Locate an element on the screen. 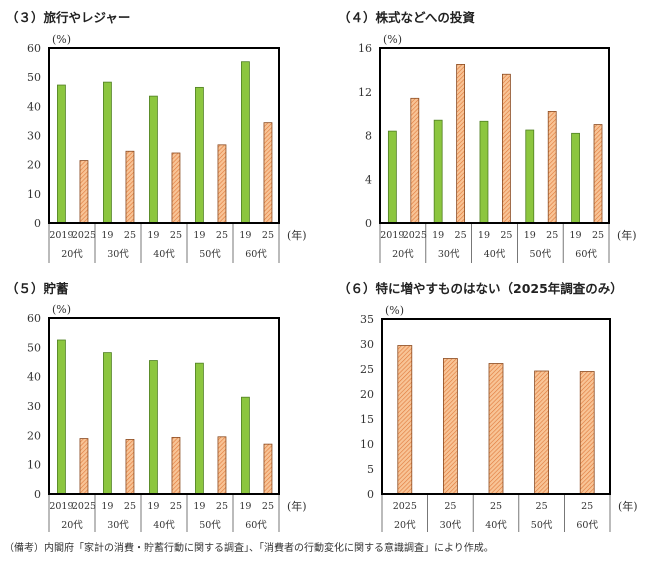  y-tick-label: 4 is located at coordinates (368, 179).